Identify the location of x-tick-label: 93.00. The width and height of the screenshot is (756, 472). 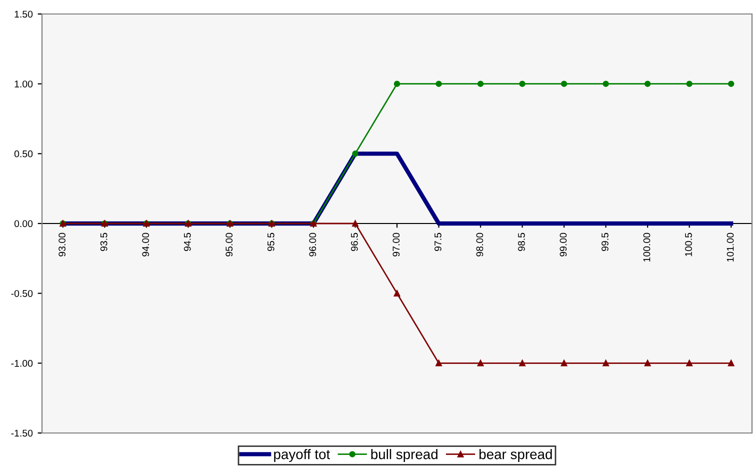
(62, 244).